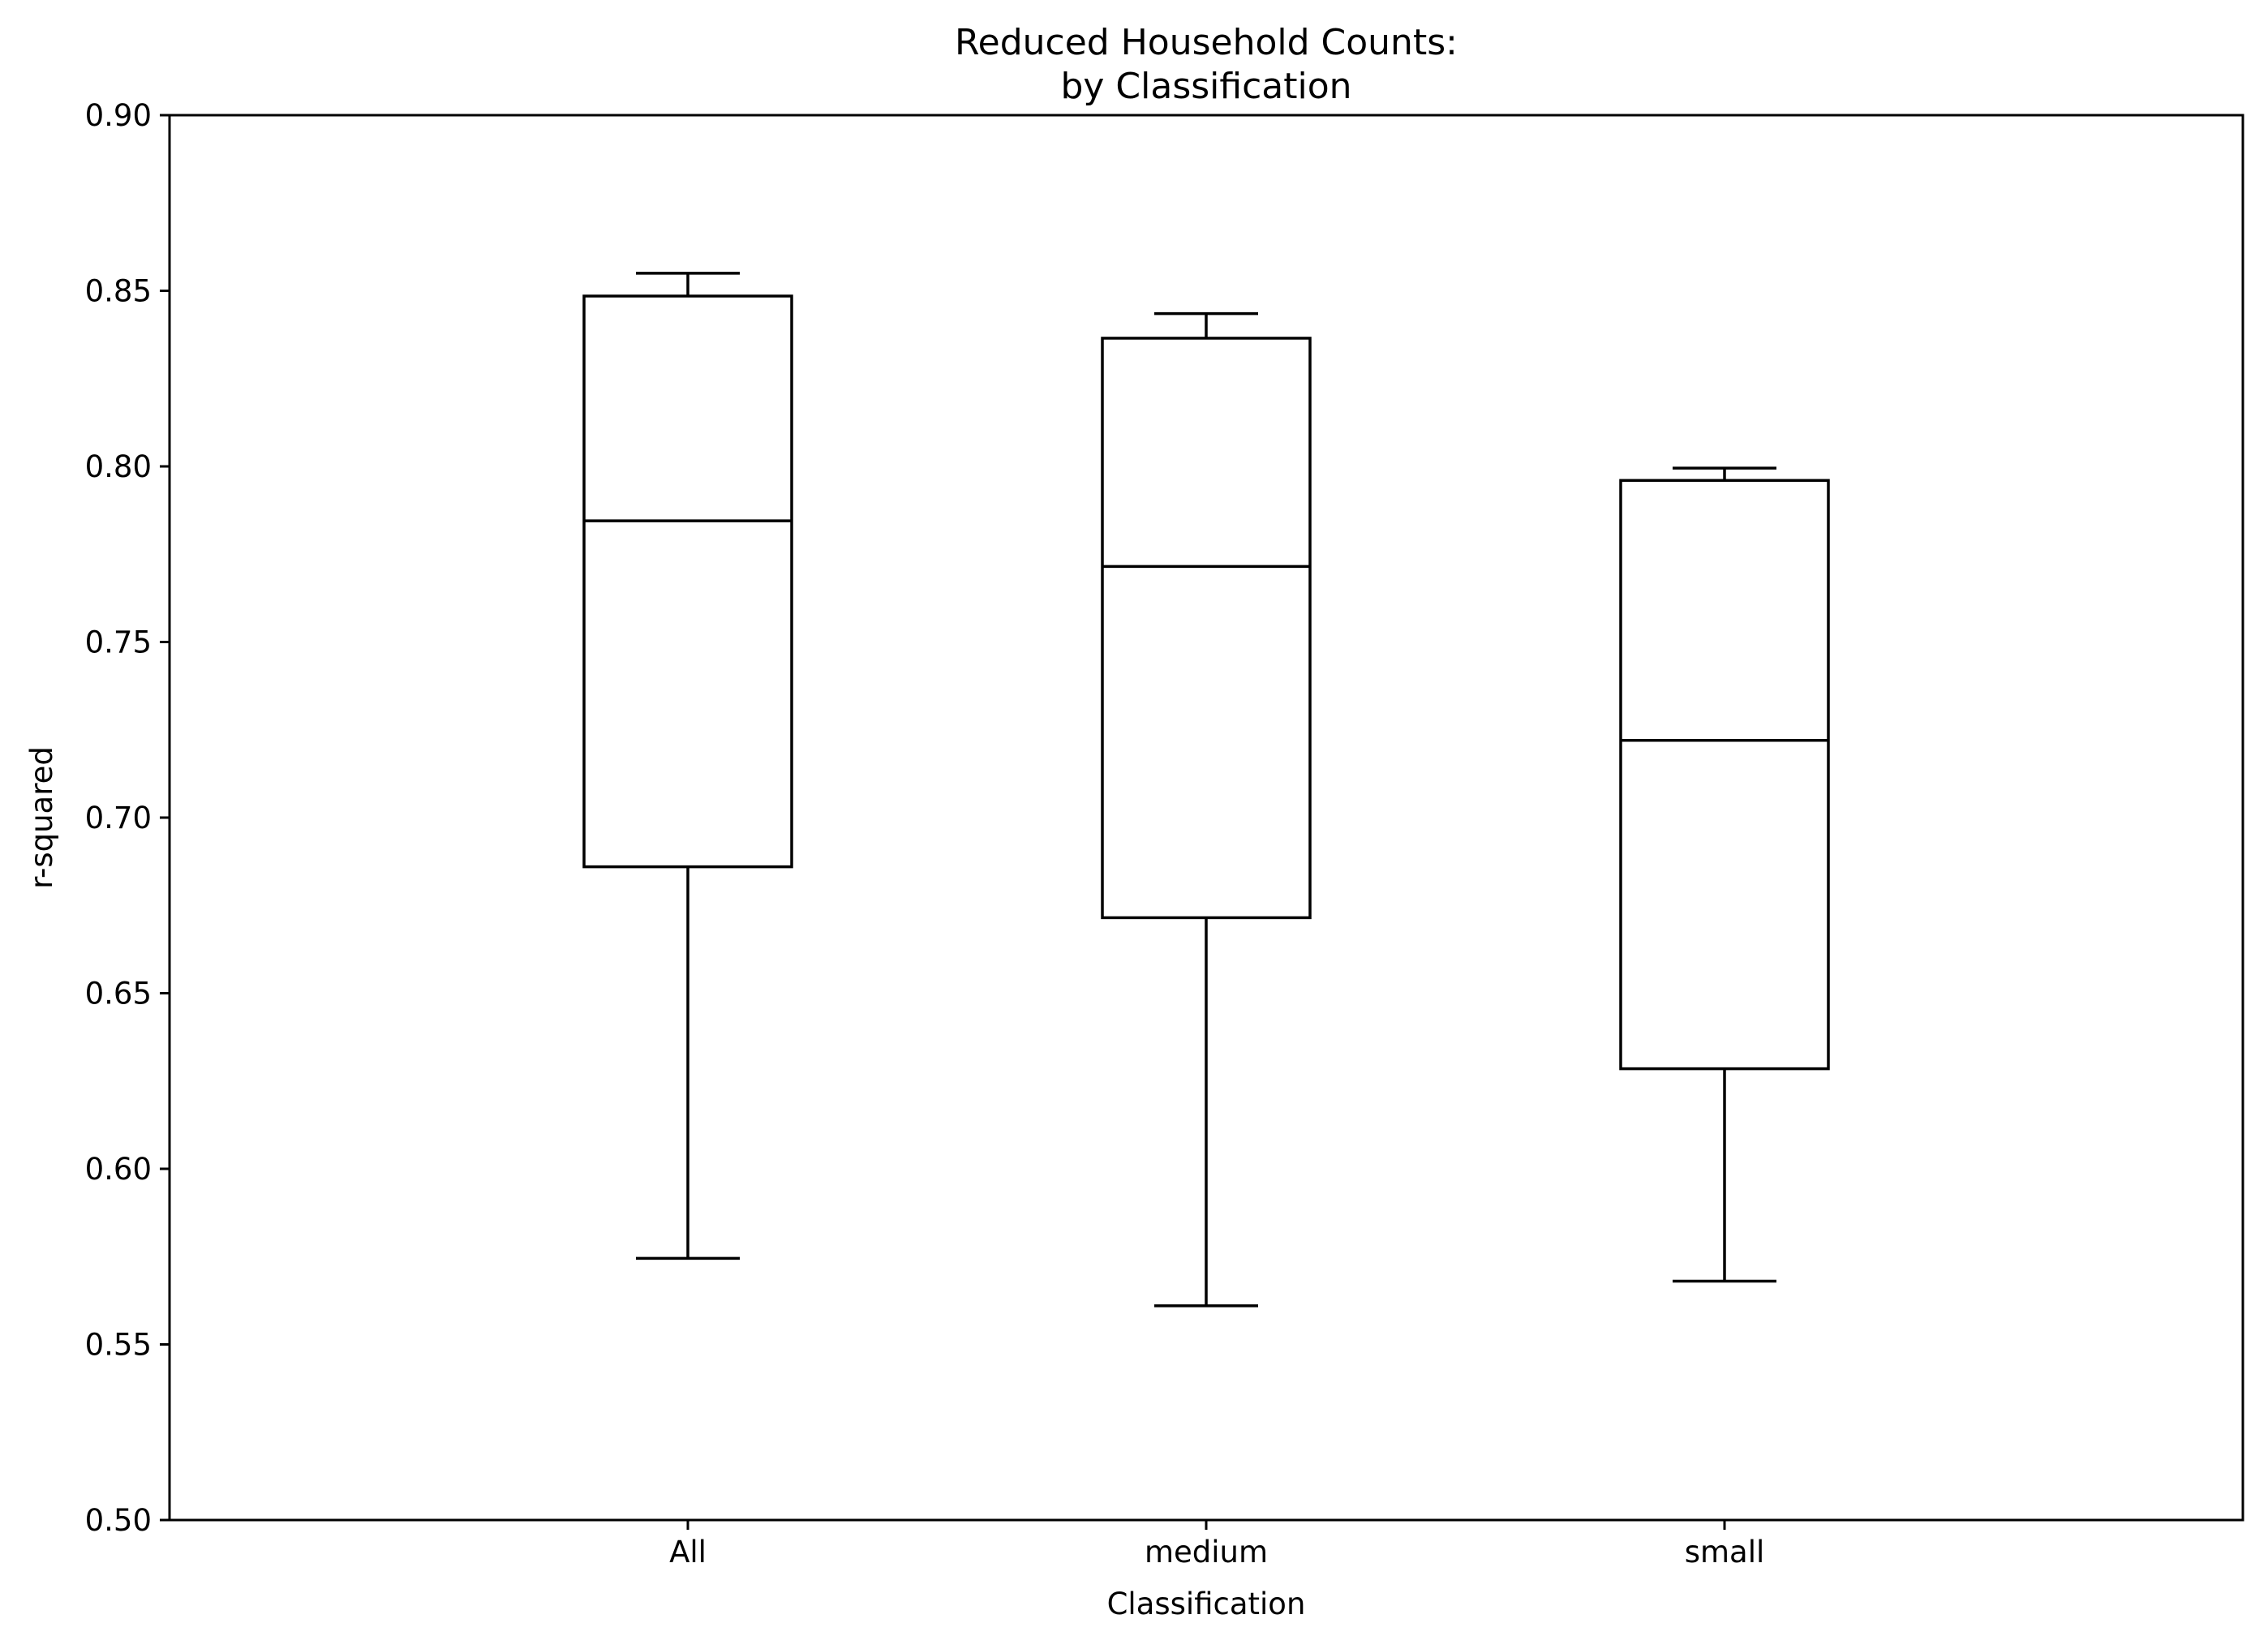 Image resolution: width=2268 pixels, height=1649 pixels. Describe the element at coordinates (1206, 1604) in the screenshot. I see `x-axis-label: Classification` at that location.